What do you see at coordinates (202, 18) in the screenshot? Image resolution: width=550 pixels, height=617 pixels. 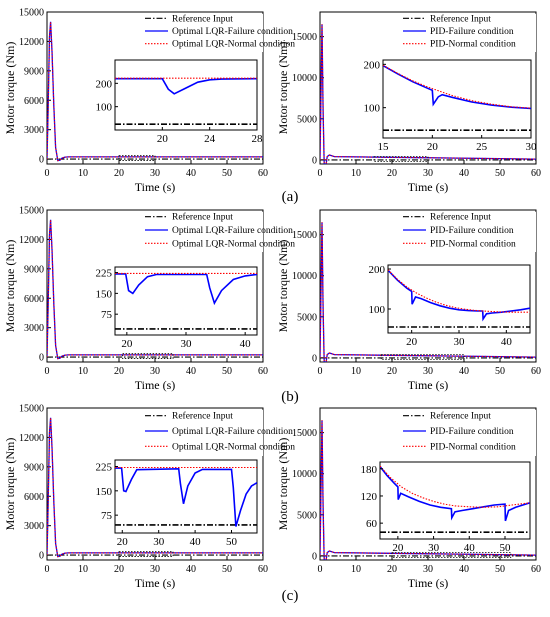 I see `legend-label-1: Reference Input` at bounding box center [202, 18].